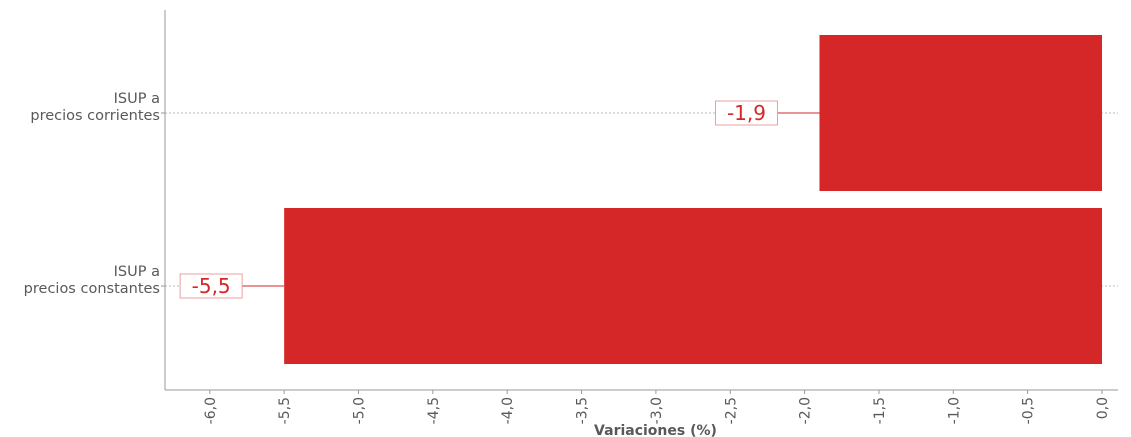  I want to click on x-tick-label: -1,0, so click(954, 410).